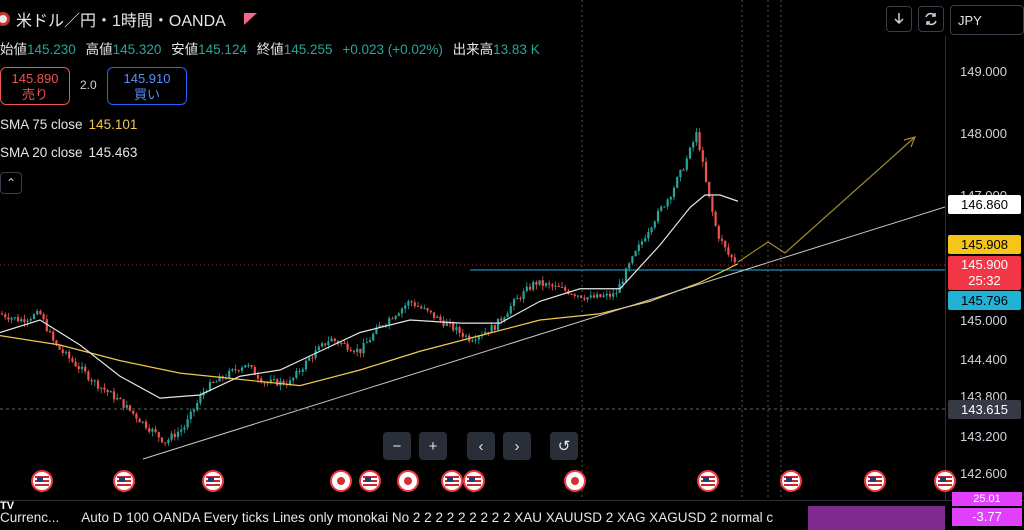 The width and height of the screenshot is (1024, 530). Describe the element at coordinates (11, 183) in the screenshot. I see `collapse-indicators-button: ⌃` at that location.